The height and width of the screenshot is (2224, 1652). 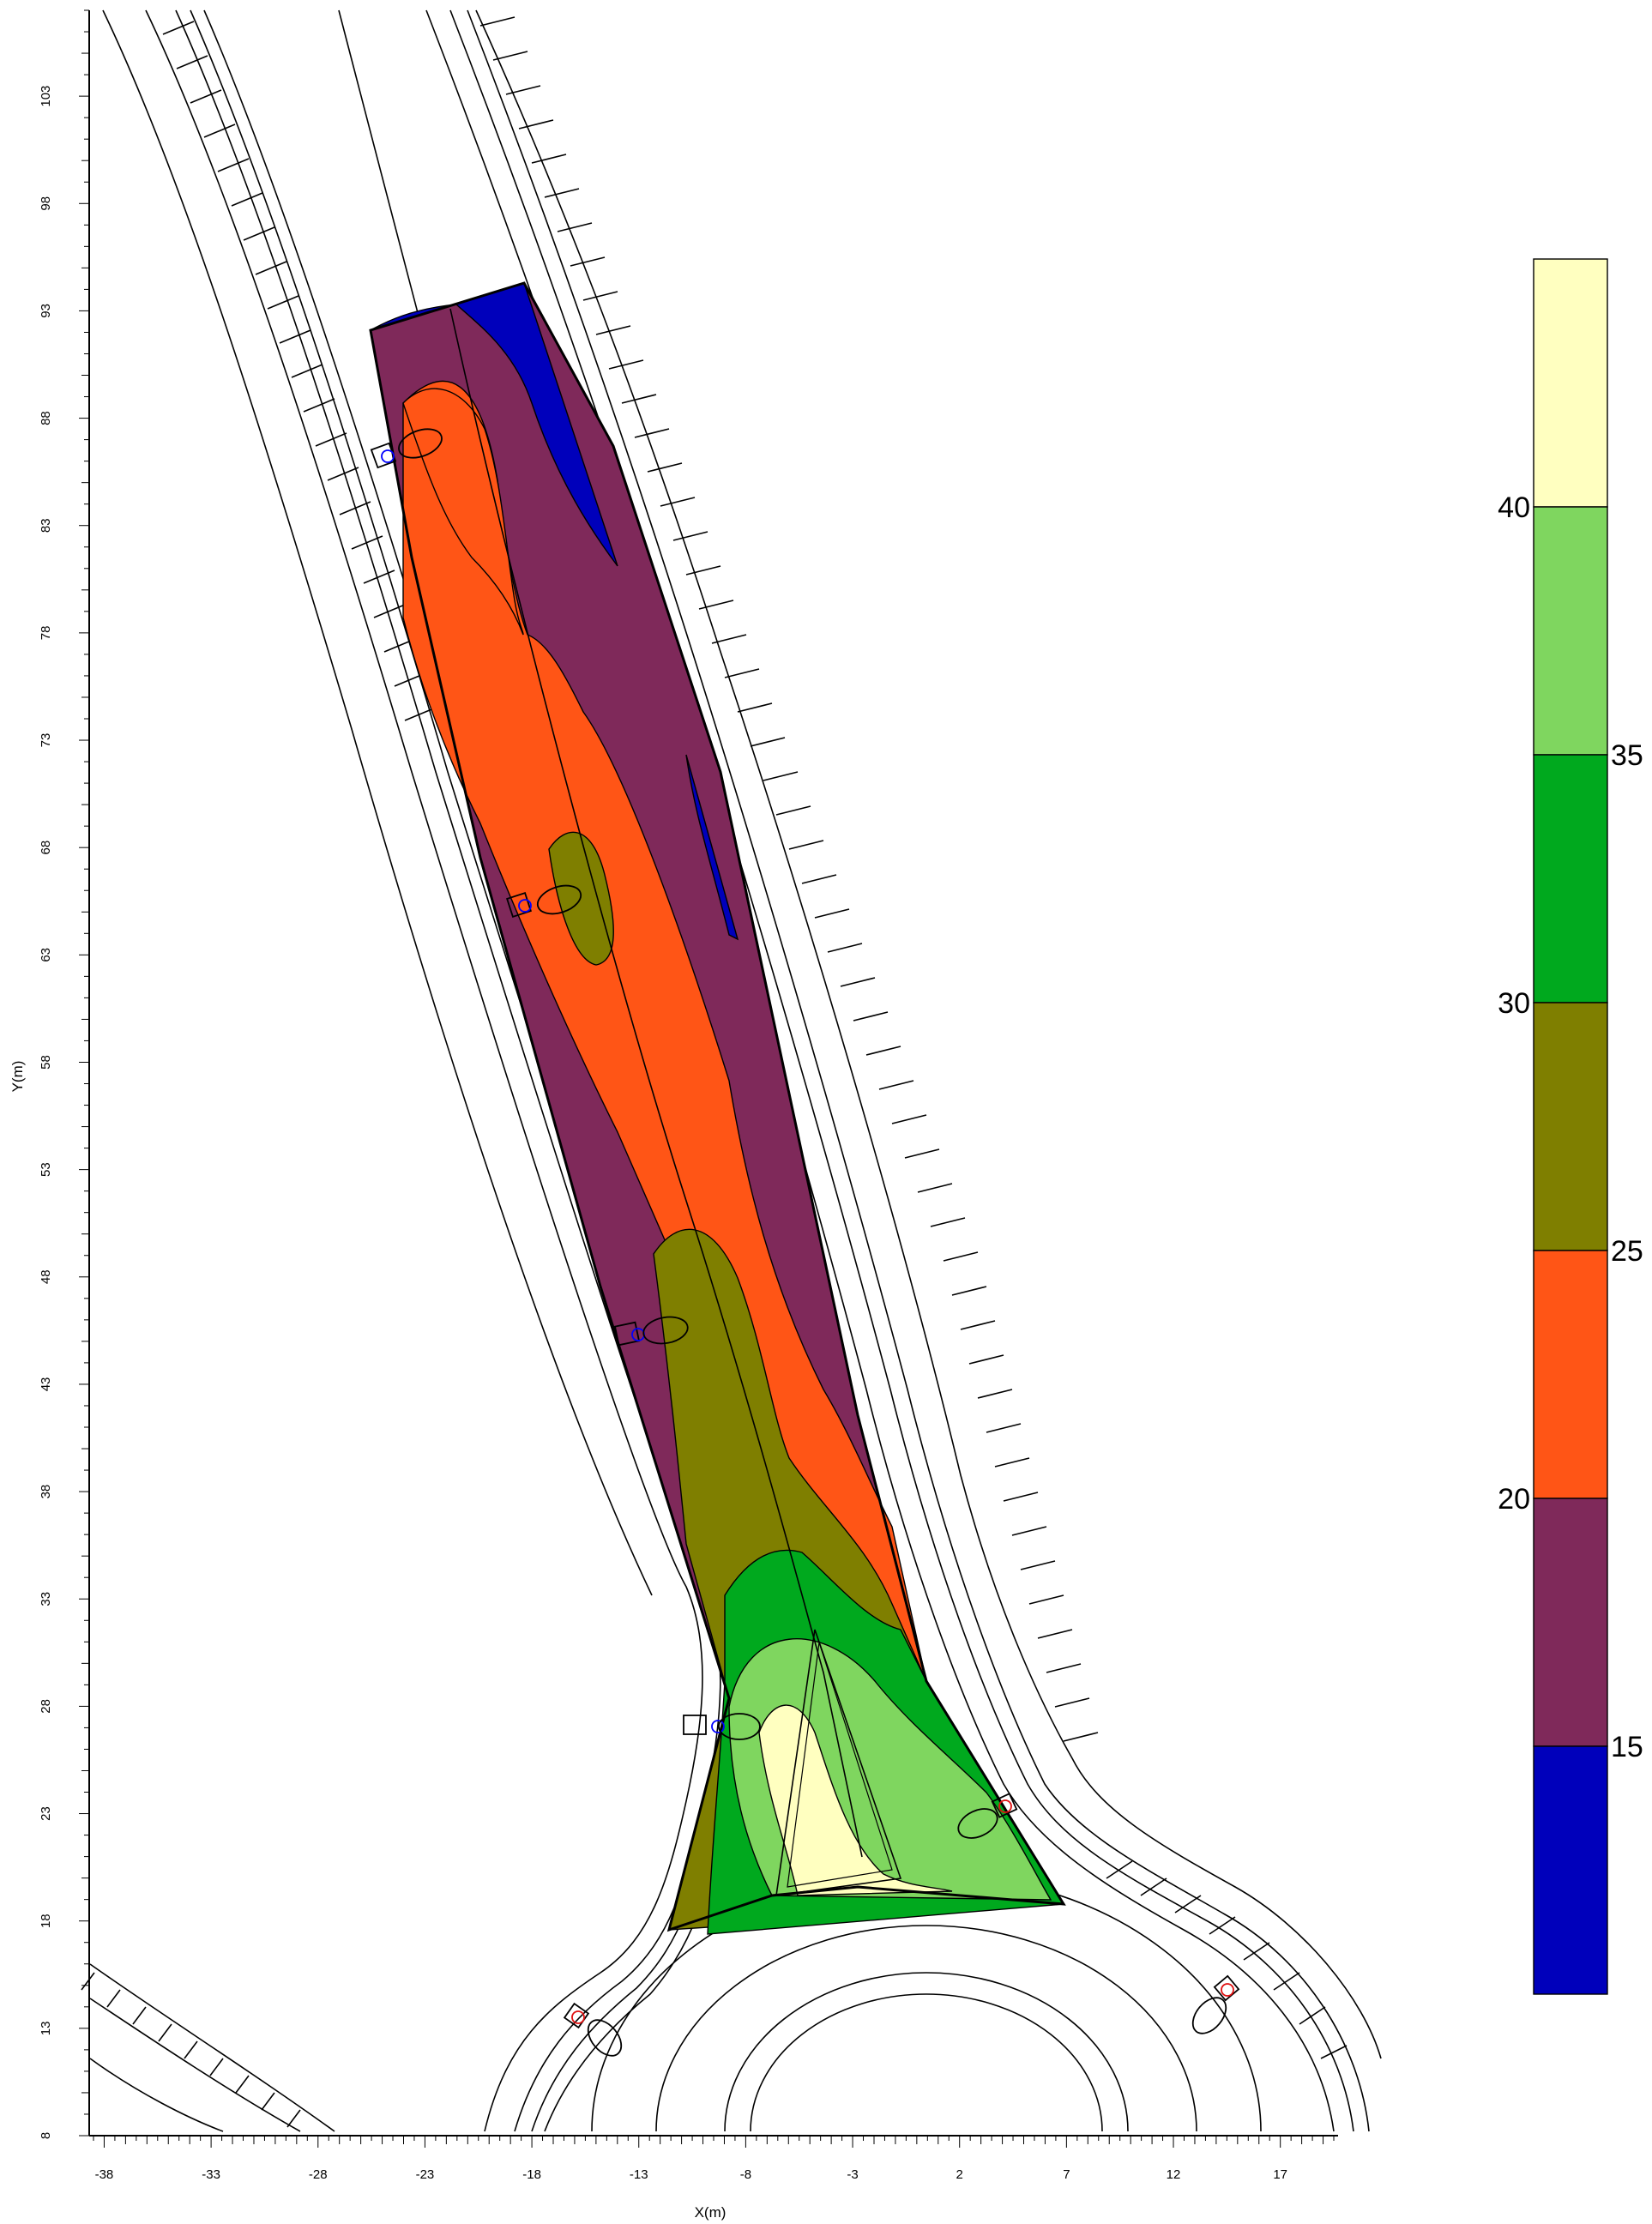 I want to click on y-tick-label: 8, so click(x=46, y=2135).